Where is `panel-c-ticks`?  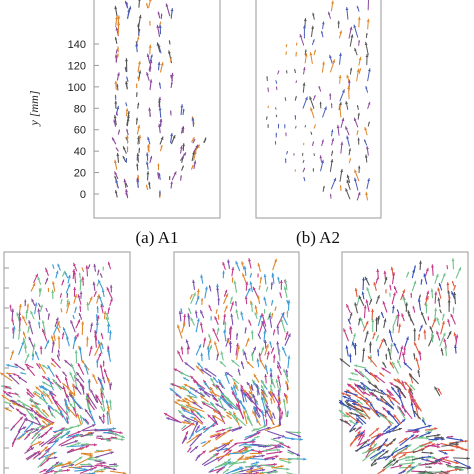
panel-c-ticks is located at coordinates (6, 368).